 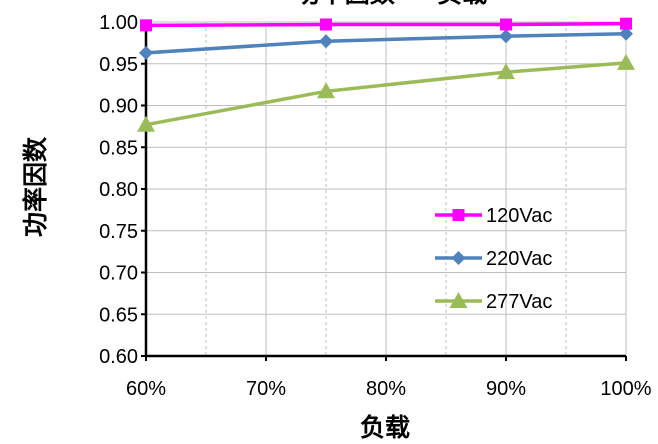 I want to click on series-line-277vac, so click(x=386, y=94).